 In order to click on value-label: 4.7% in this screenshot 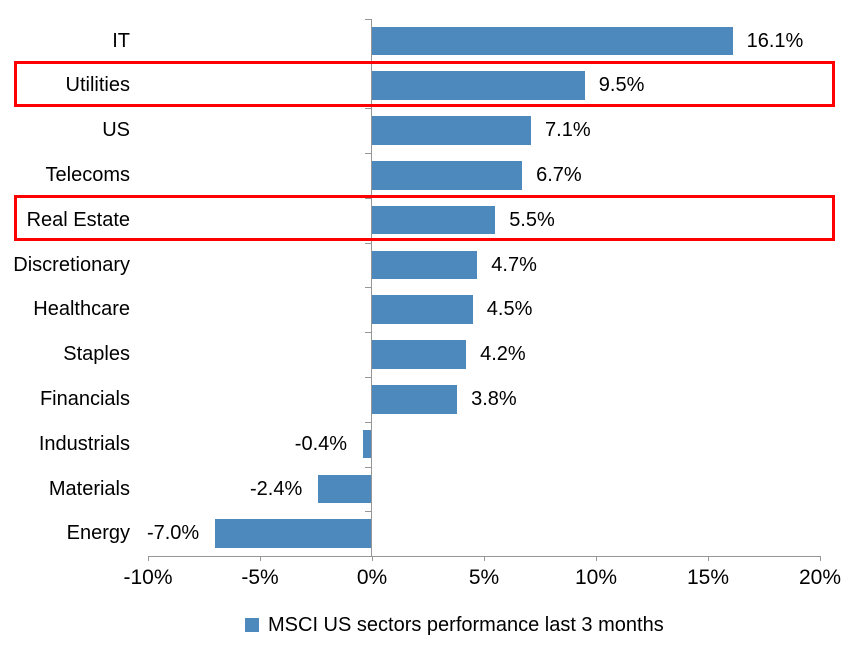, I will do `click(514, 264)`.